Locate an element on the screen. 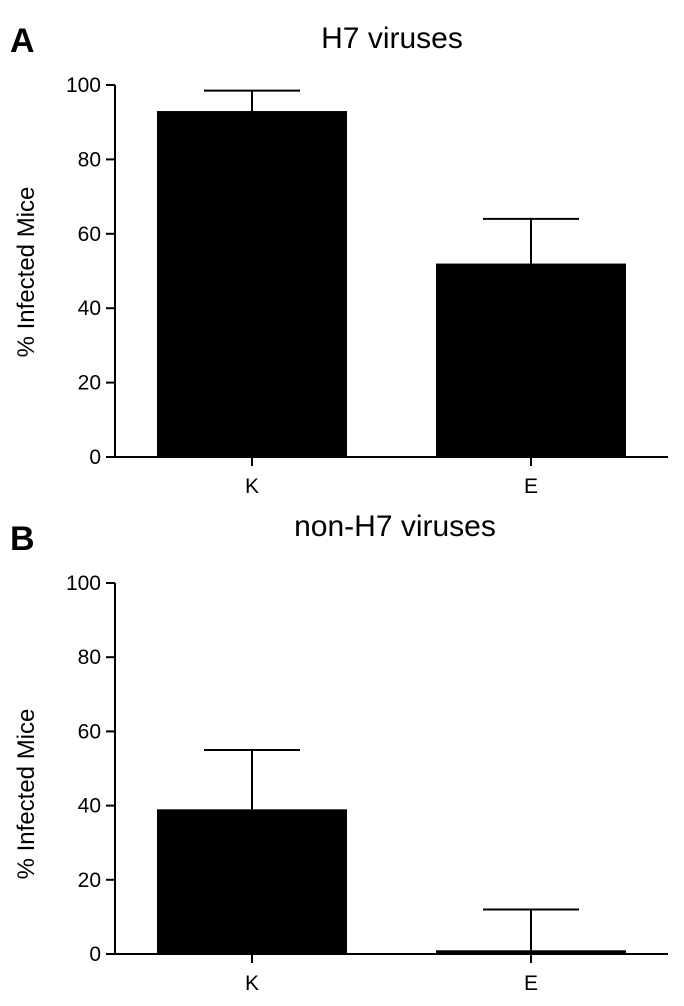 This screenshot has width=684, height=1006. y-tick-label-a-80: 80 is located at coordinates (89, 159).